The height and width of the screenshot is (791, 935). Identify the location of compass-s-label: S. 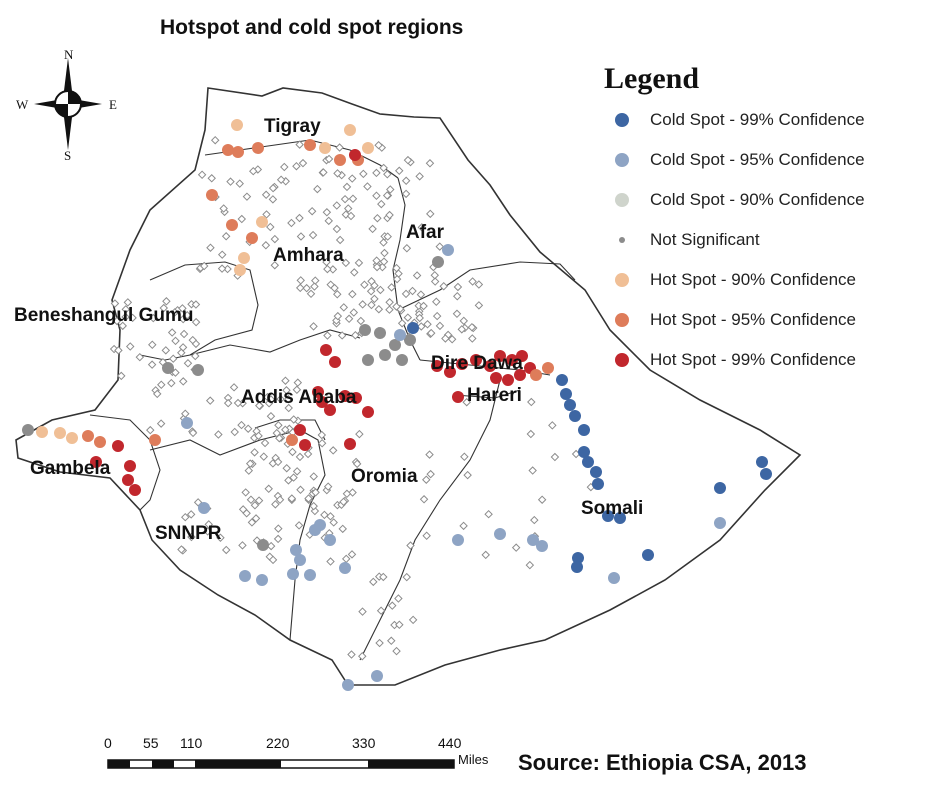
(68, 155).